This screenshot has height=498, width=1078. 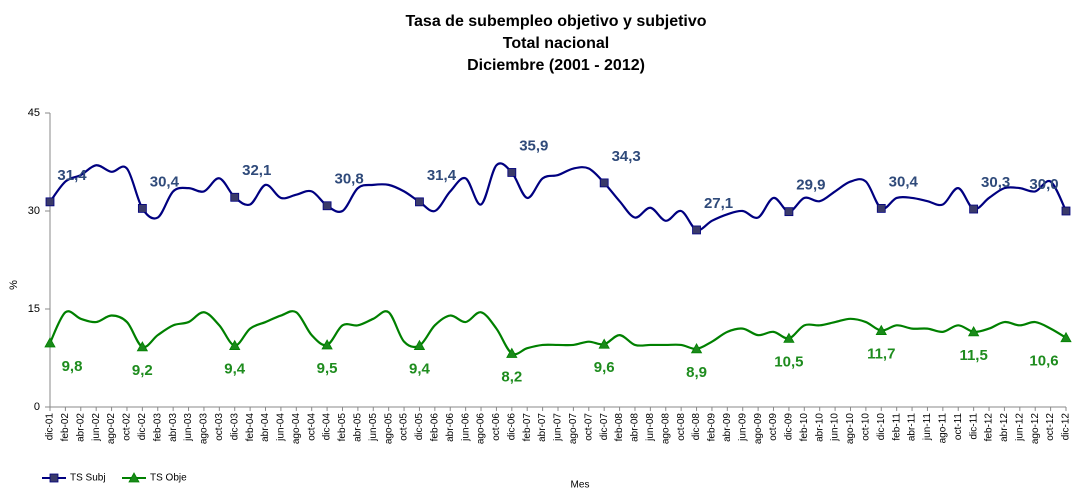 What do you see at coordinates (80, 427) in the screenshot?
I see `x-tick-label: abr-02` at bounding box center [80, 427].